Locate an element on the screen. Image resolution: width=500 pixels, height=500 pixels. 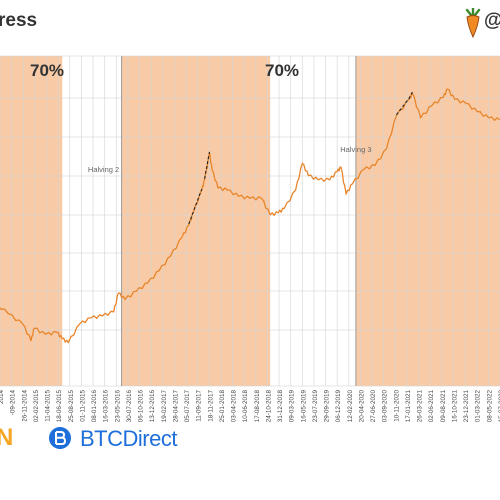
x-tick-label: 09-03-2019 is located at coordinates (292, 406).